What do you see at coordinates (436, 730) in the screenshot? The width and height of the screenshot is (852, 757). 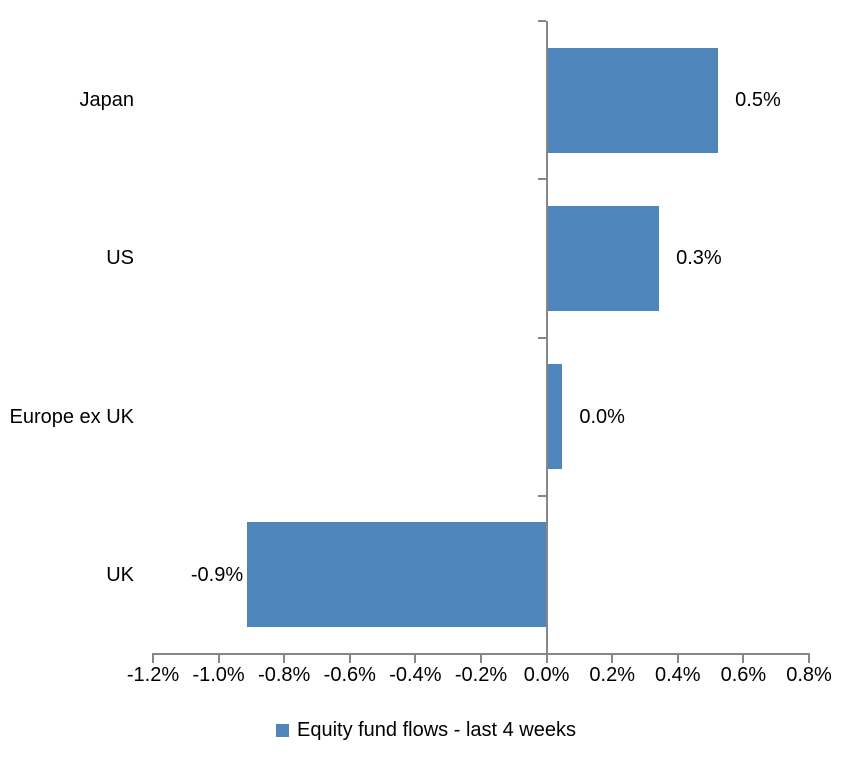 I see `legend-series-label: Equity fund flows - last 4 weeks` at bounding box center [436, 730].